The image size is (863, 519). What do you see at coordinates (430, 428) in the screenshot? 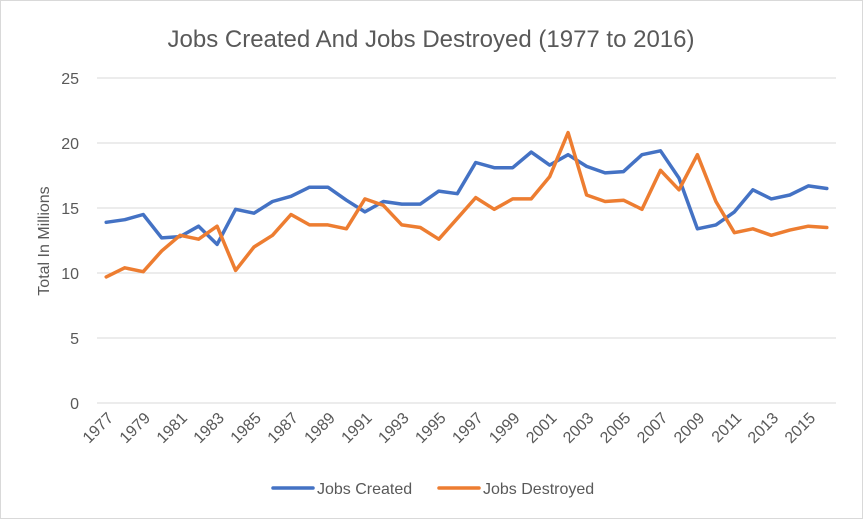
I see `x-tick-label: 1995` at bounding box center [430, 428].